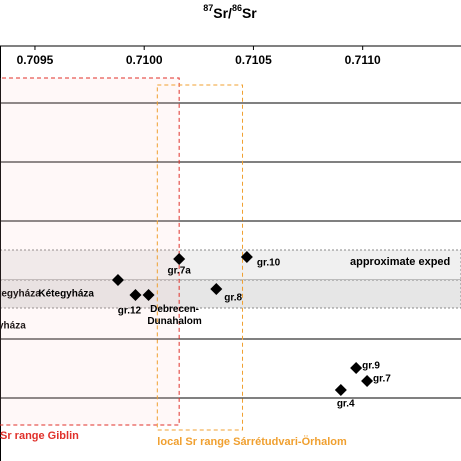  What do you see at coordinates (179, 271) in the screenshot?
I see `point-label: gr.7a` at bounding box center [179, 271].